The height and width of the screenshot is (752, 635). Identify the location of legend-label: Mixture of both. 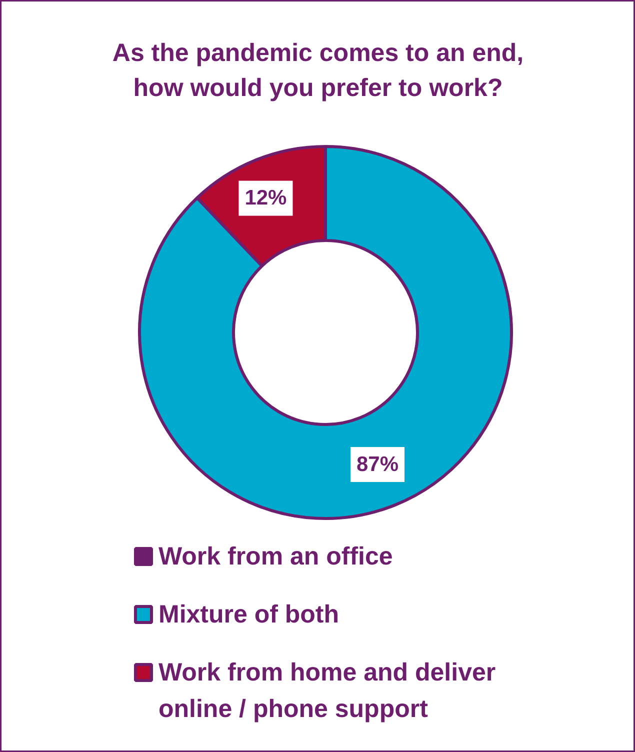
(249, 614).